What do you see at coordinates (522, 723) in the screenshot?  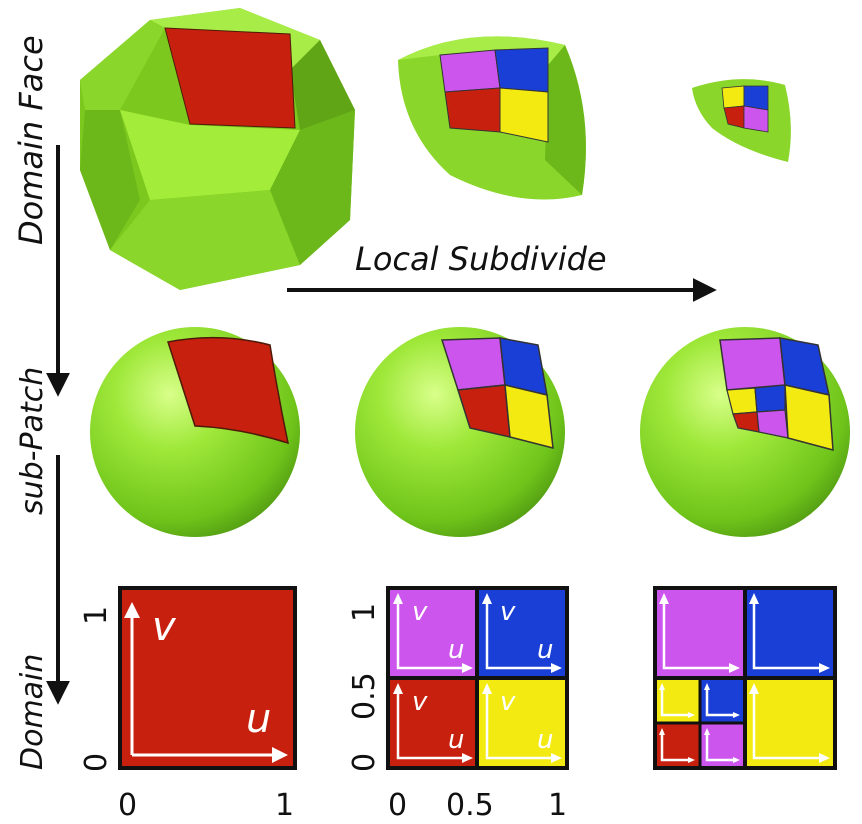 I see `quad-axes-yellow: v u` at bounding box center [522, 723].